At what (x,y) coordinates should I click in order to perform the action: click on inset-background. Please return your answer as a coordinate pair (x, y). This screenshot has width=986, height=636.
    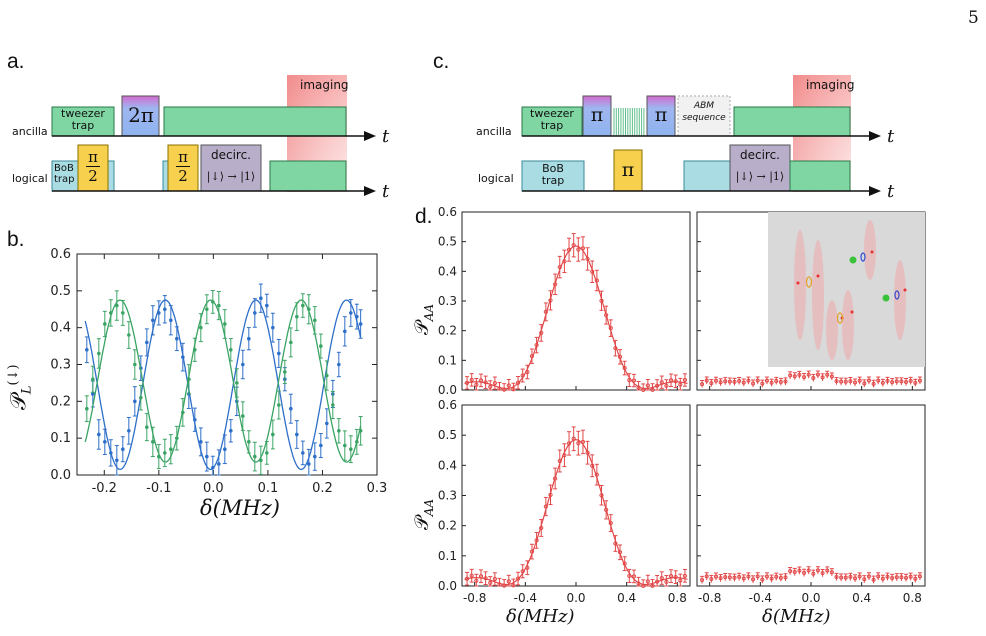
    Looking at the image, I should click on (846, 289).